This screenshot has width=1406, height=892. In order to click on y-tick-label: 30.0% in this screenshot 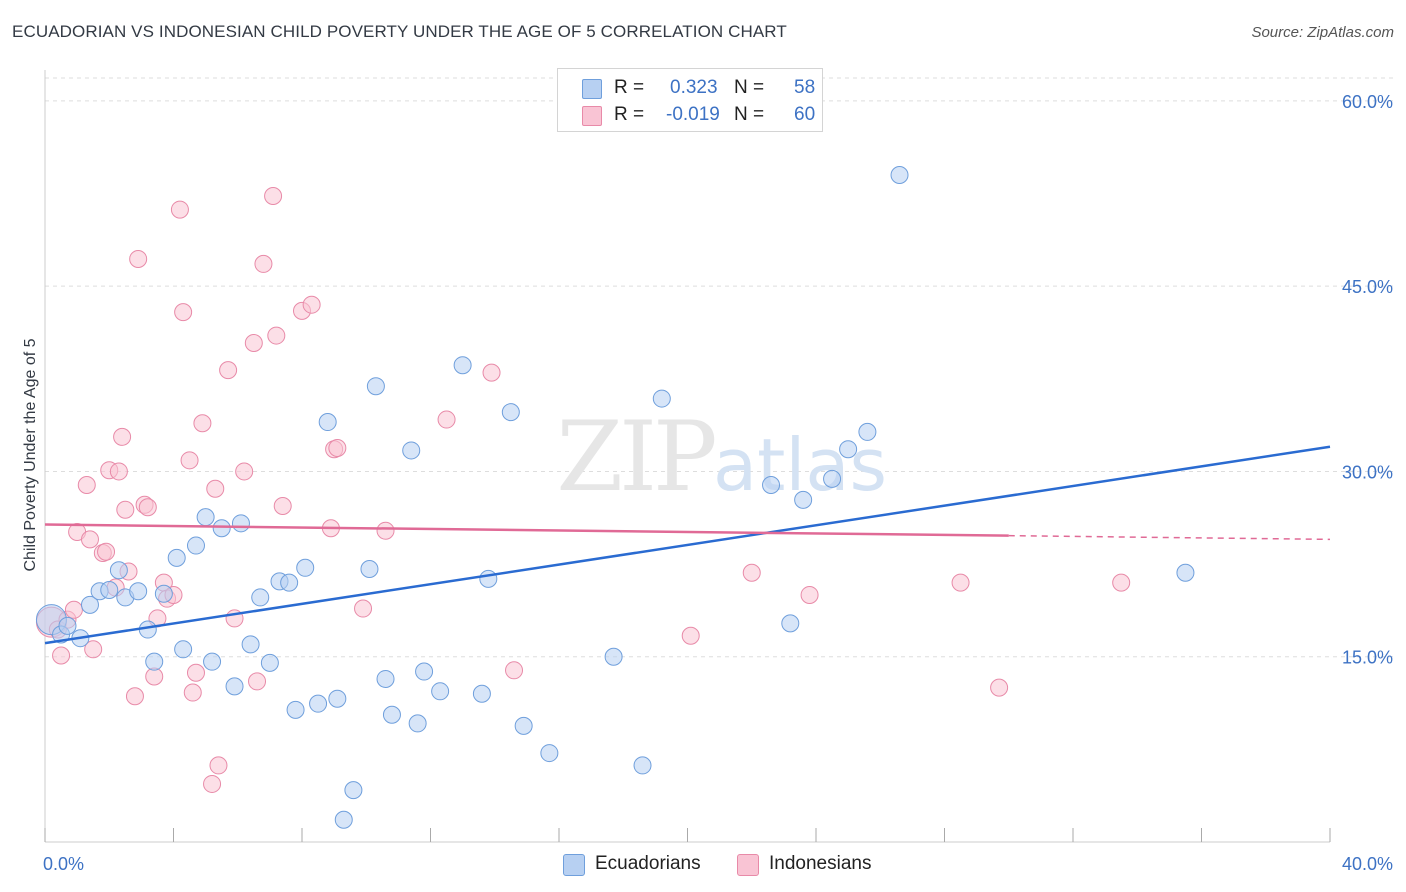, I will do `click(1367, 472)`.